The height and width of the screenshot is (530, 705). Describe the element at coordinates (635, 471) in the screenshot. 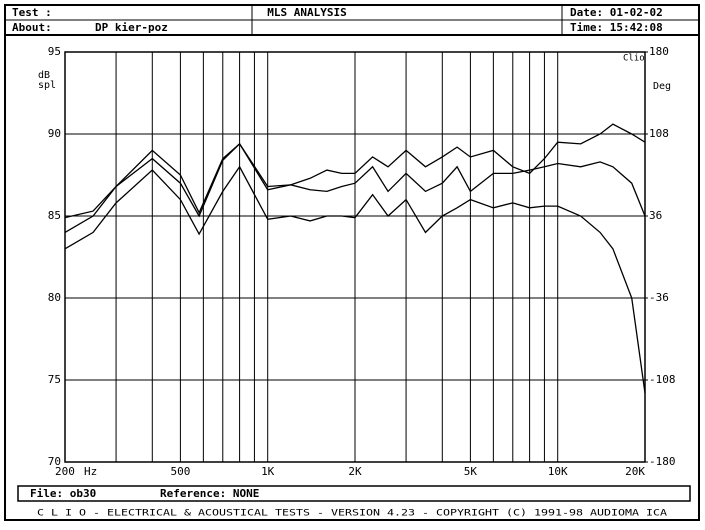

I see `x-tick-label: 20K` at that location.